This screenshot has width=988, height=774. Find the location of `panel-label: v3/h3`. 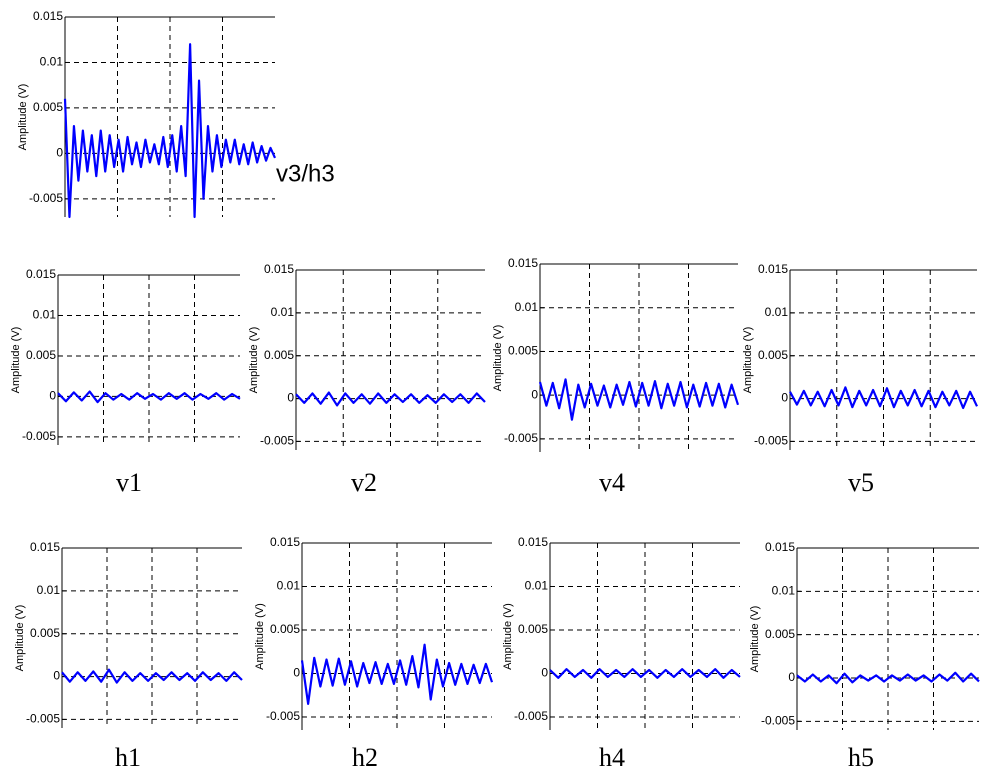

panel-label: v3/h3 is located at coordinates (305, 173).